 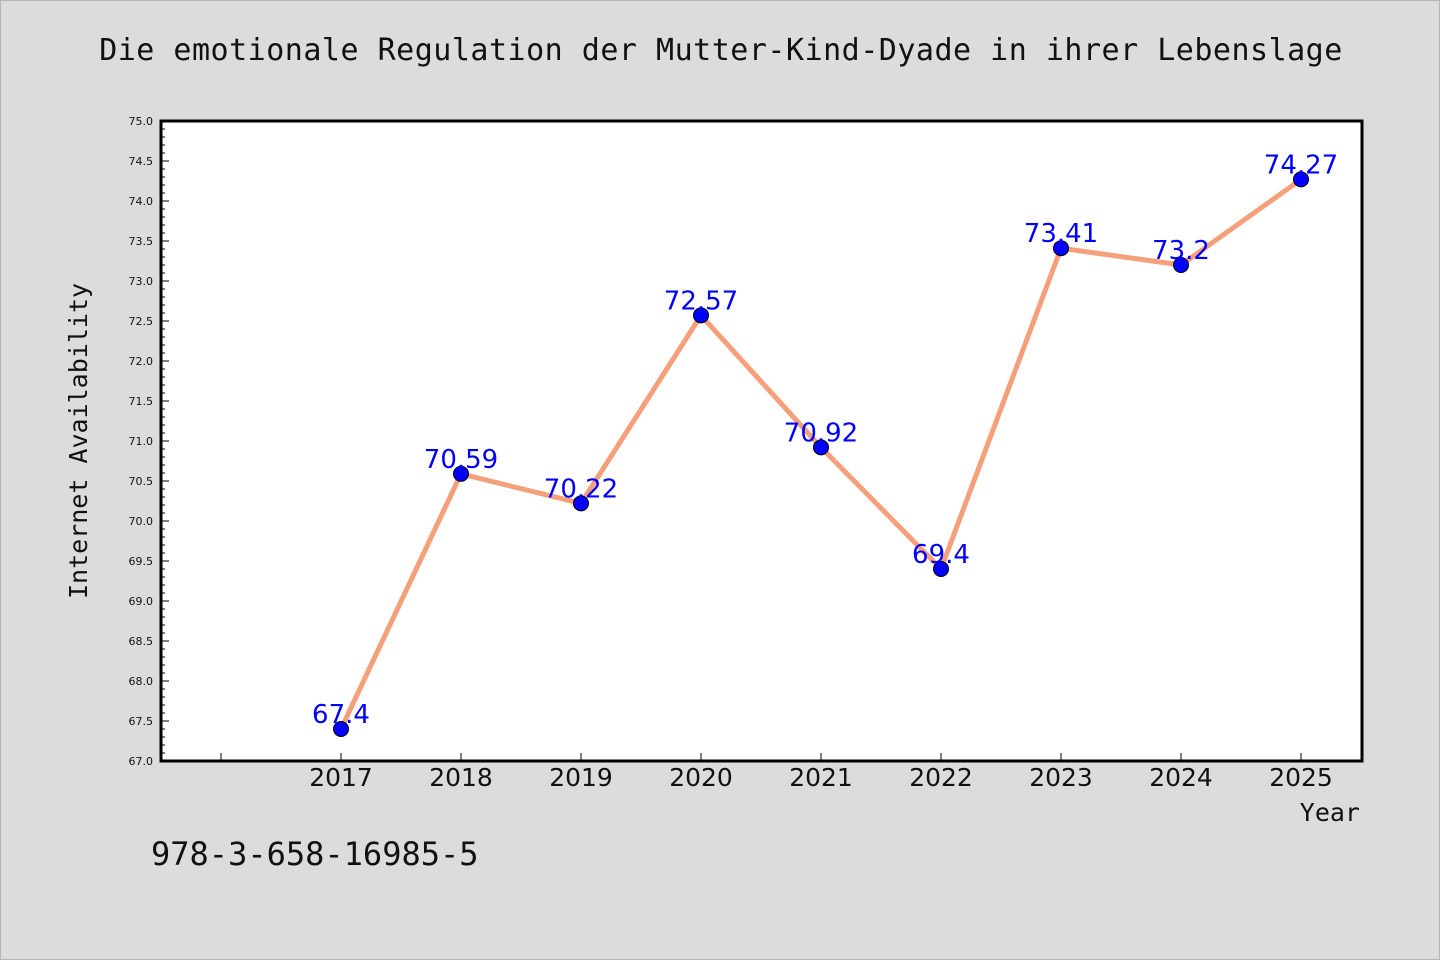 I want to click on data-label: 73.41, so click(x=1061, y=234).